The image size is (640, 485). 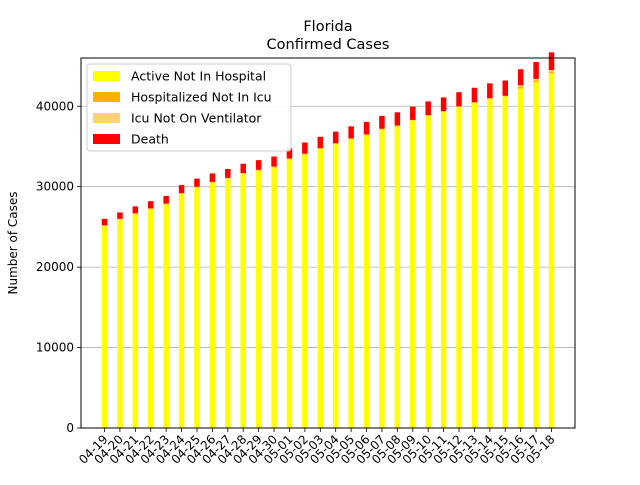 I want to click on y-tick-label: 0, so click(x=70, y=428).